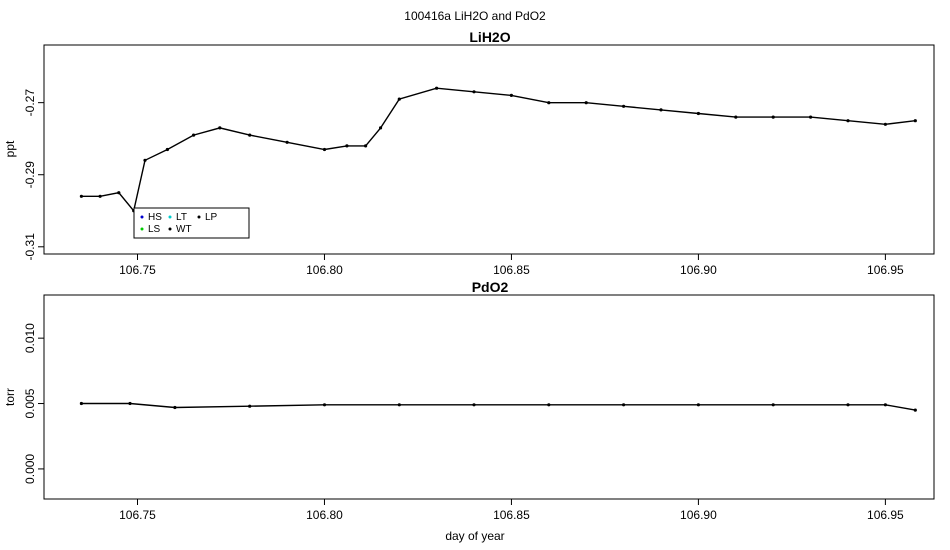  I want to click on y-tick-label: -0.31, so click(30, 247).